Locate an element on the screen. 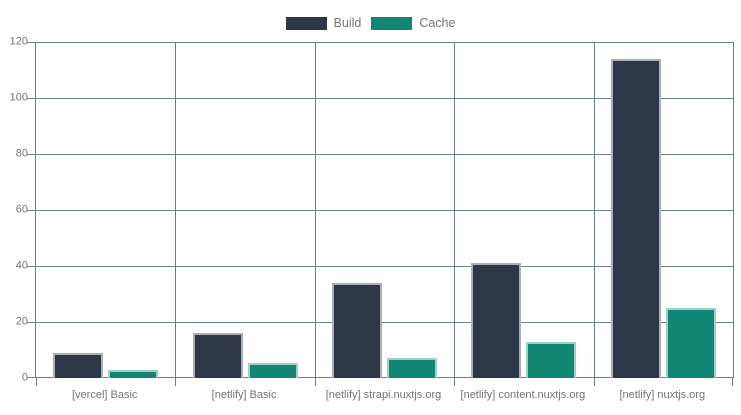 The width and height of the screenshot is (741, 415). x-axis-category-label: [vercel] Basic is located at coordinates (104, 395).